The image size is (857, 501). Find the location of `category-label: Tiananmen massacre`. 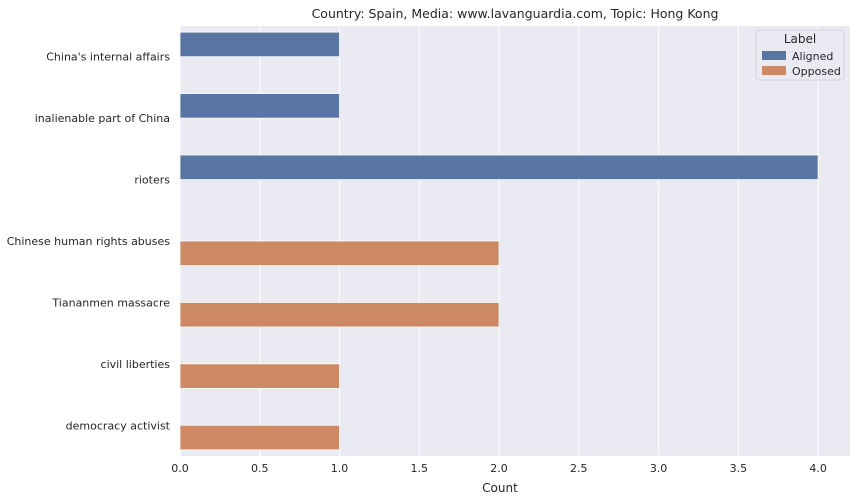

category-label: Tiananmen massacre is located at coordinates (110, 302).